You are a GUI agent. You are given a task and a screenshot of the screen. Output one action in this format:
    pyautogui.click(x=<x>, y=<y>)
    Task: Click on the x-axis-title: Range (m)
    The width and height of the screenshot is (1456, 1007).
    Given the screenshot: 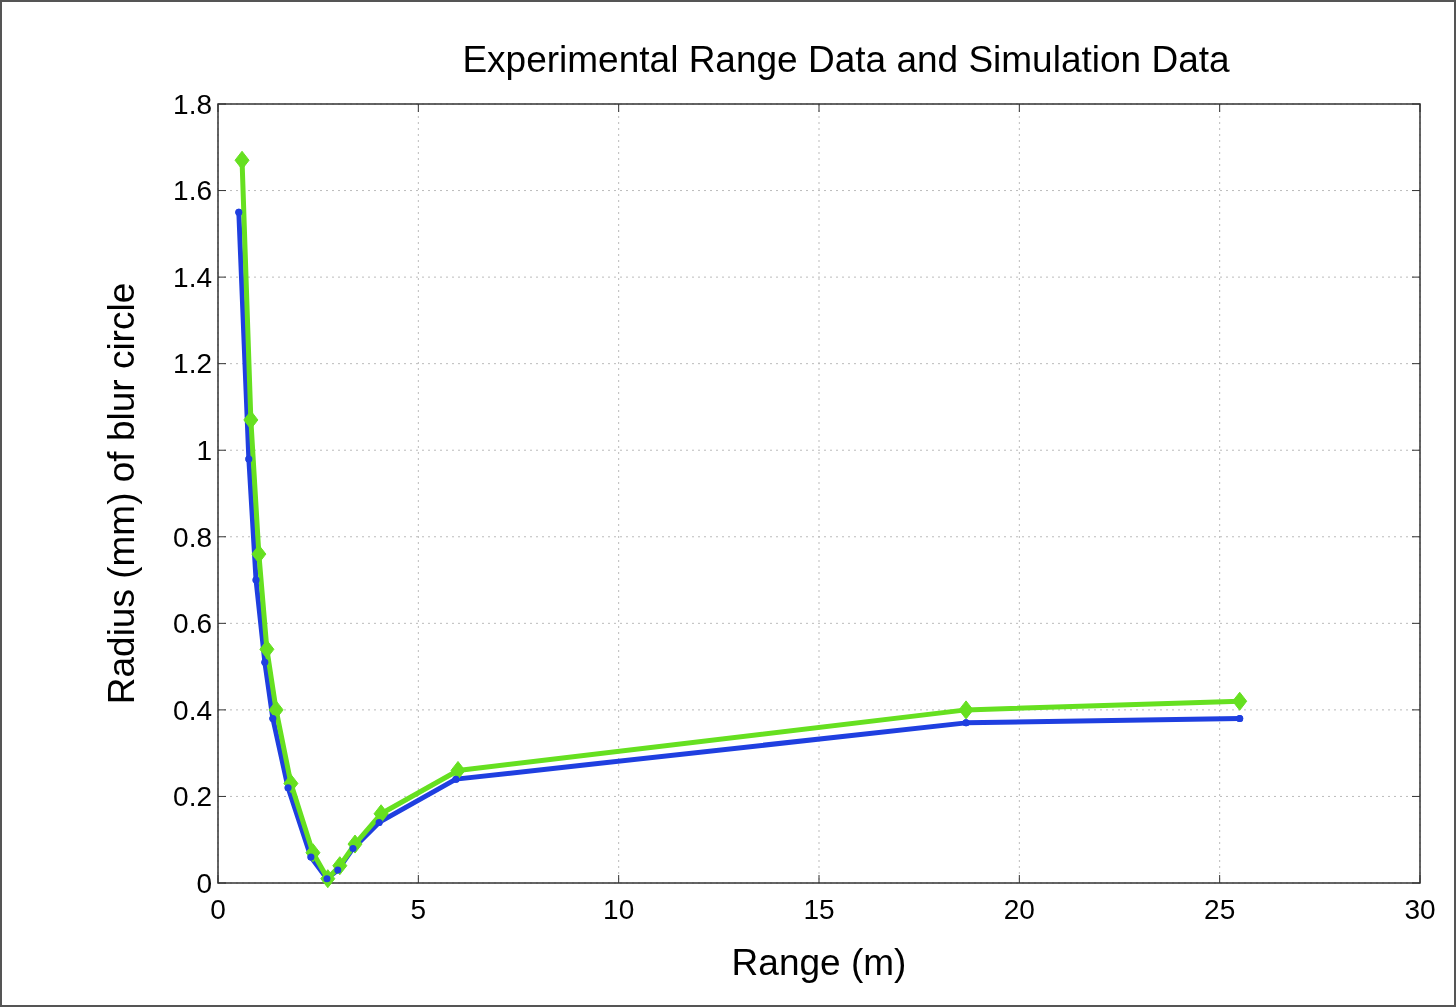 What is the action you would take?
    pyautogui.click(x=819, y=962)
    